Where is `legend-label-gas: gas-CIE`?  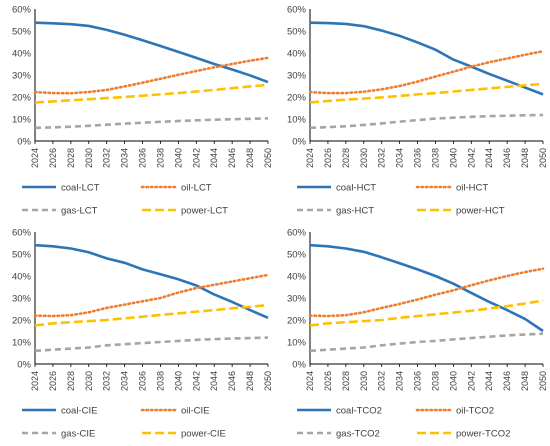 legend-label-gas: gas-CIE is located at coordinates (78, 434).